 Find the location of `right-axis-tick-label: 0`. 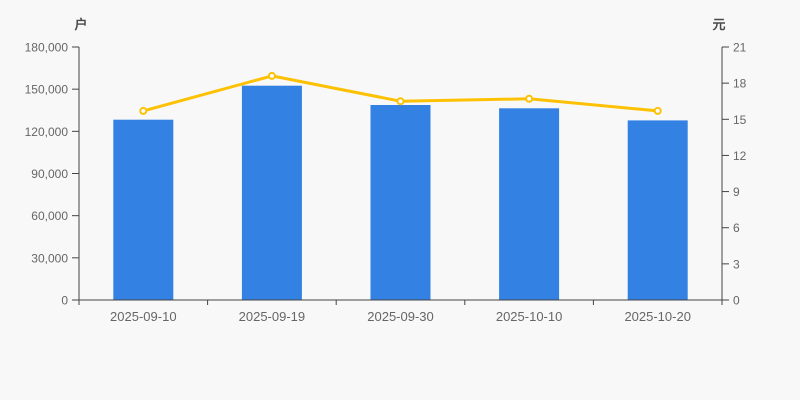

right-axis-tick-label: 0 is located at coordinates (736, 301).